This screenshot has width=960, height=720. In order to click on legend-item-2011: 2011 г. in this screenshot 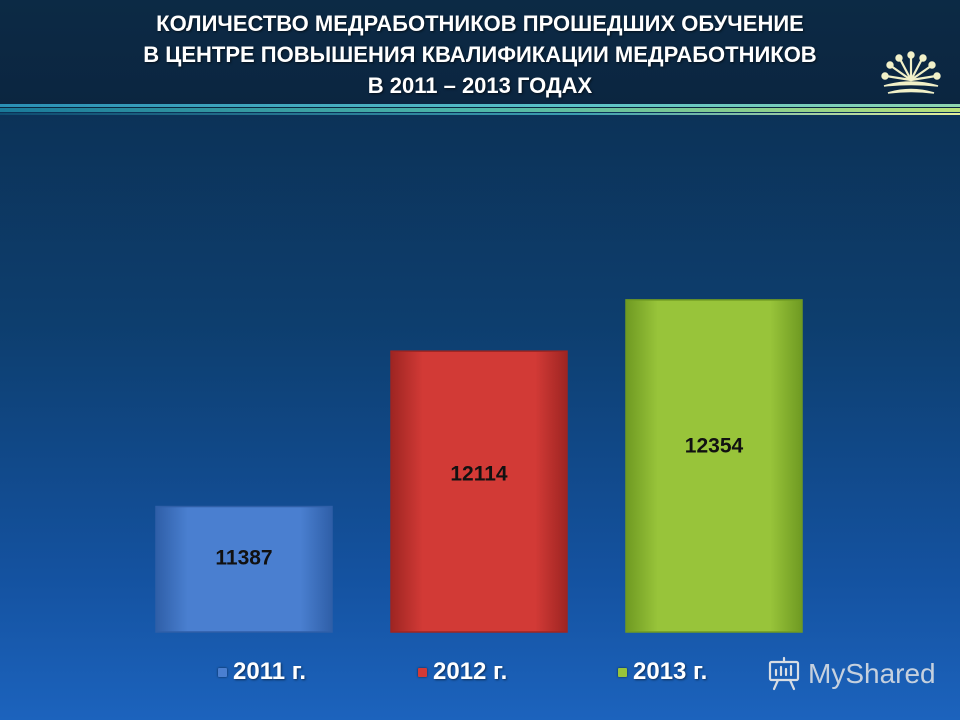, I will do `click(262, 672)`.